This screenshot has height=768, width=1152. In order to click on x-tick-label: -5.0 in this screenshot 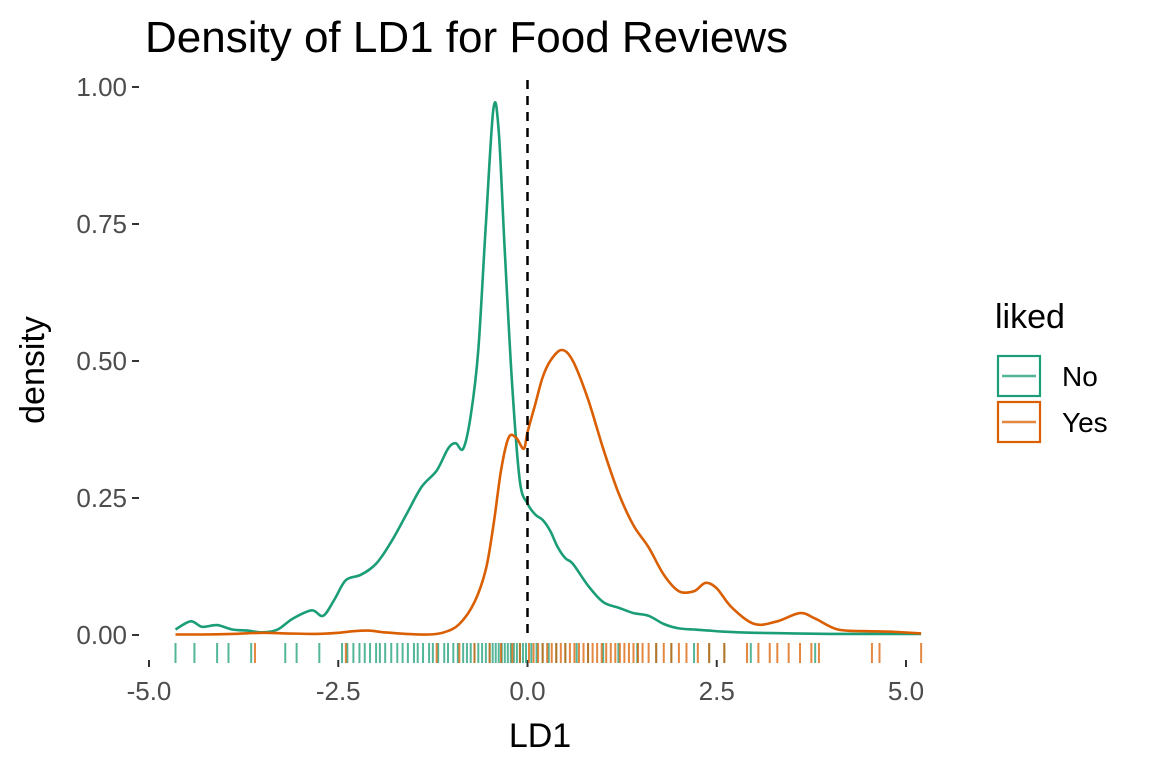, I will do `click(149, 691)`.